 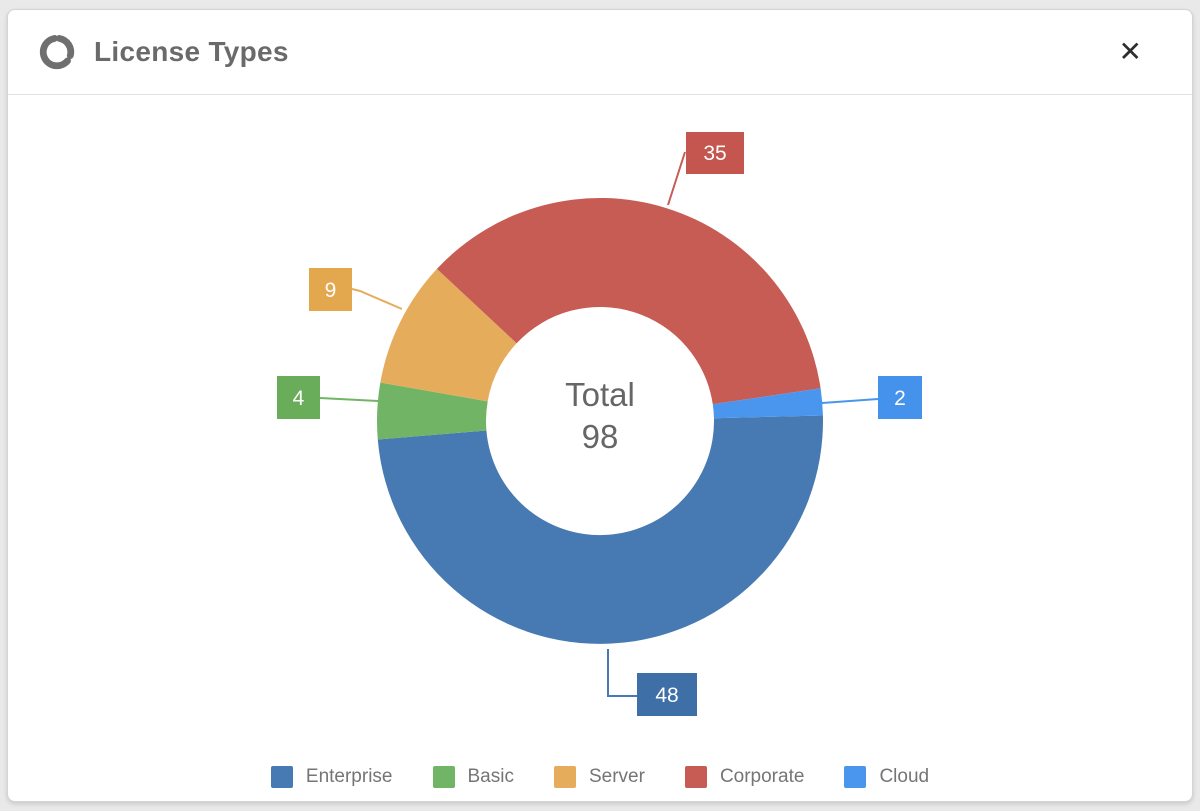 I want to click on value-text-cloud: 2, so click(x=900, y=398).